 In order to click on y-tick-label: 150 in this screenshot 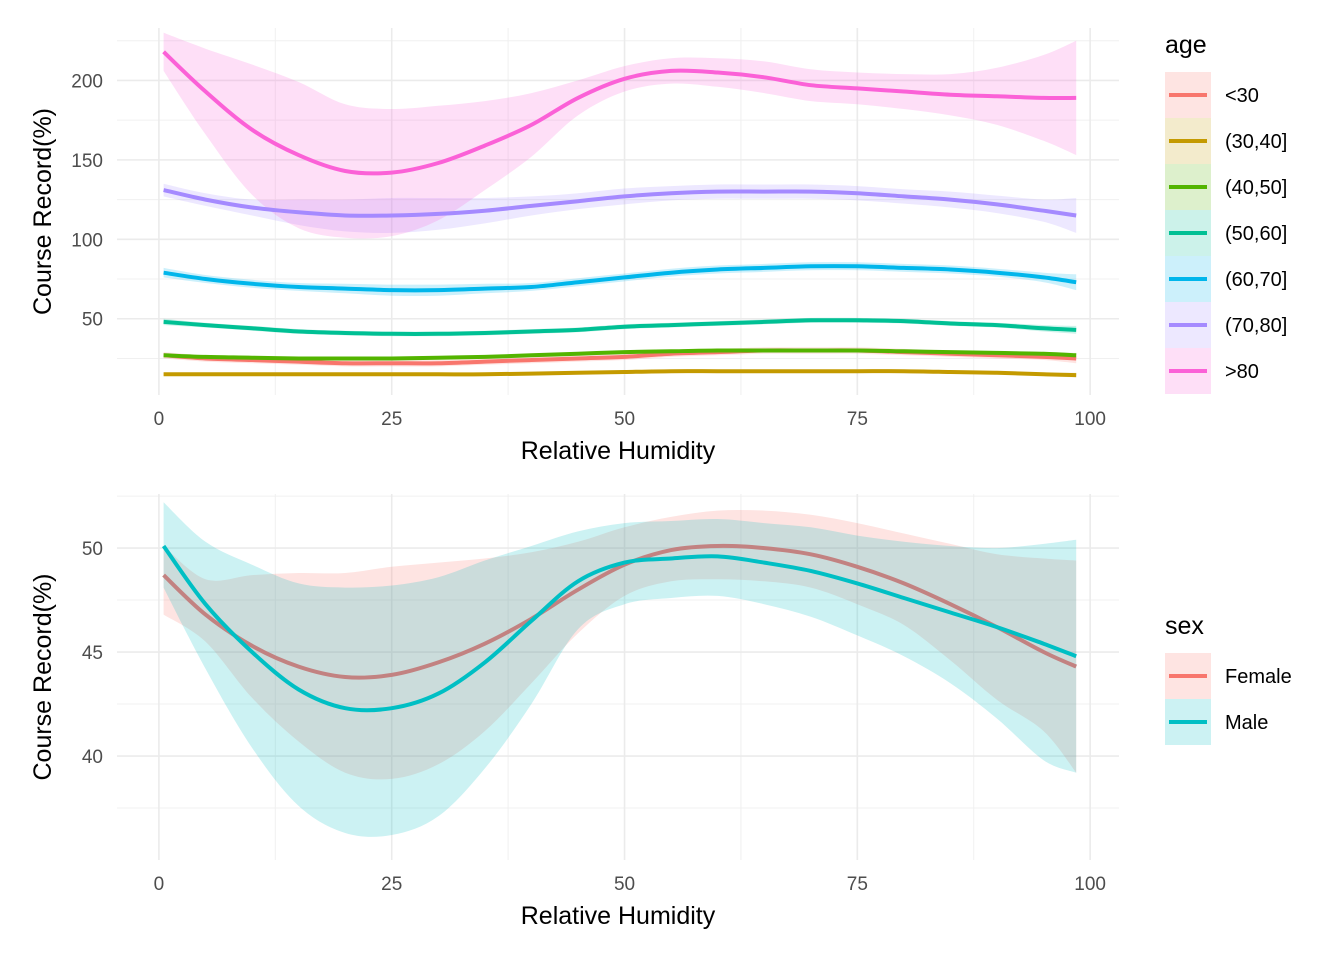, I will do `click(87, 161)`.